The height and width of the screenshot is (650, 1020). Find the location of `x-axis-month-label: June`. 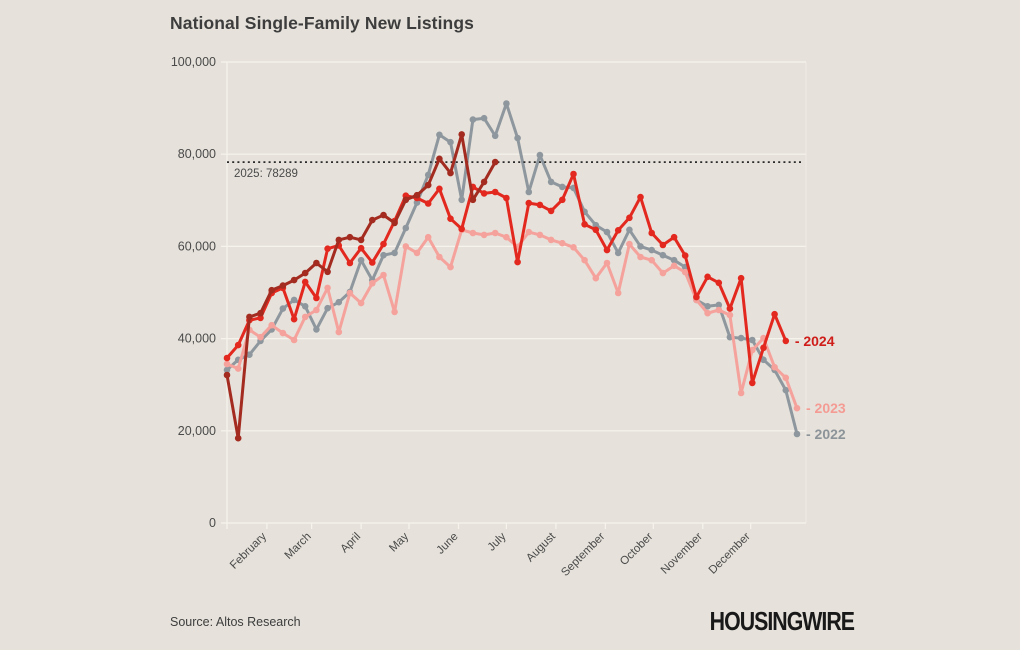

x-axis-month-label: June is located at coordinates (448, 544).